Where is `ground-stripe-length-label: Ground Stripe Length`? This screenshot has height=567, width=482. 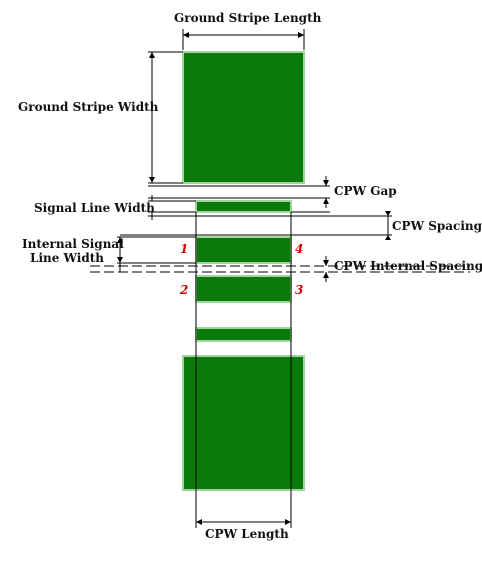
ground-stripe-length-label: Ground Stripe Length is located at coordinates (248, 18).